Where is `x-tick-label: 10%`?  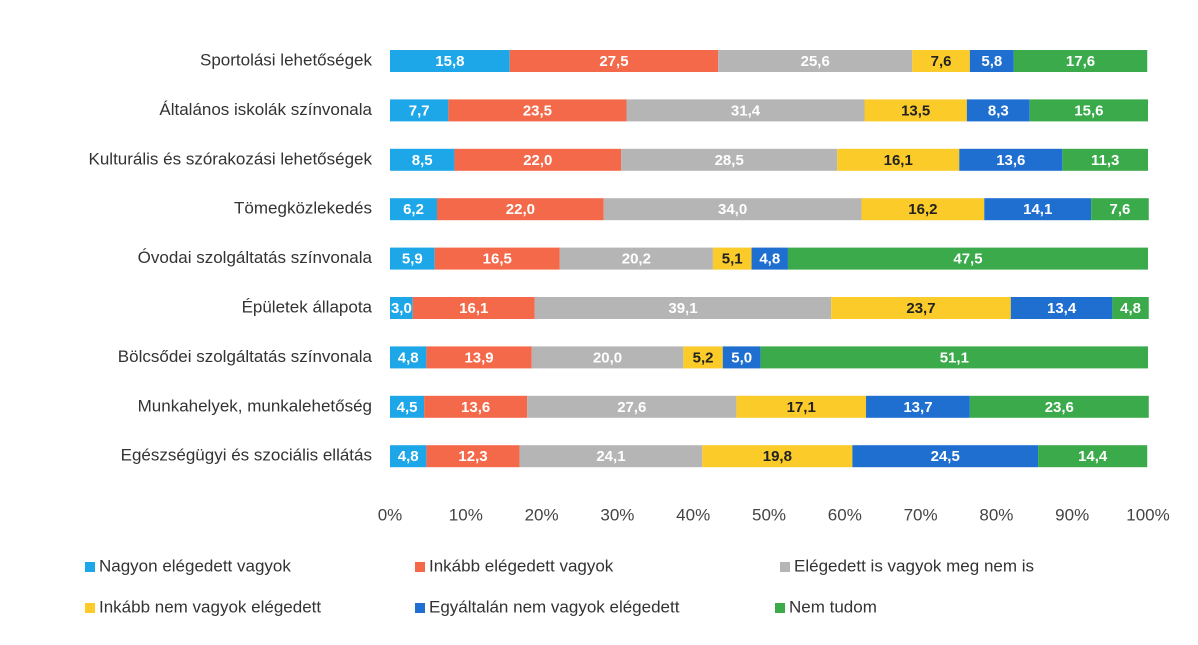
x-tick-label: 10% is located at coordinates (466, 514).